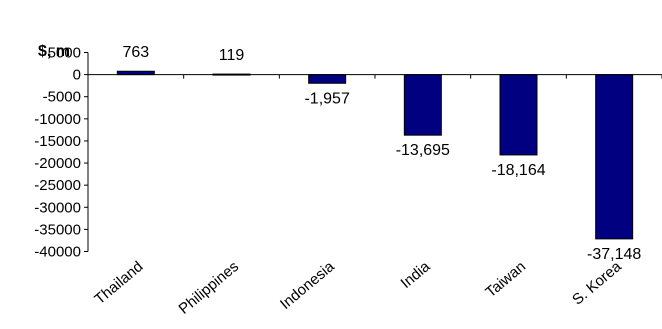 The width and height of the screenshot is (662, 329). What do you see at coordinates (135, 73) in the screenshot?
I see `bar-thailand` at bounding box center [135, 73].